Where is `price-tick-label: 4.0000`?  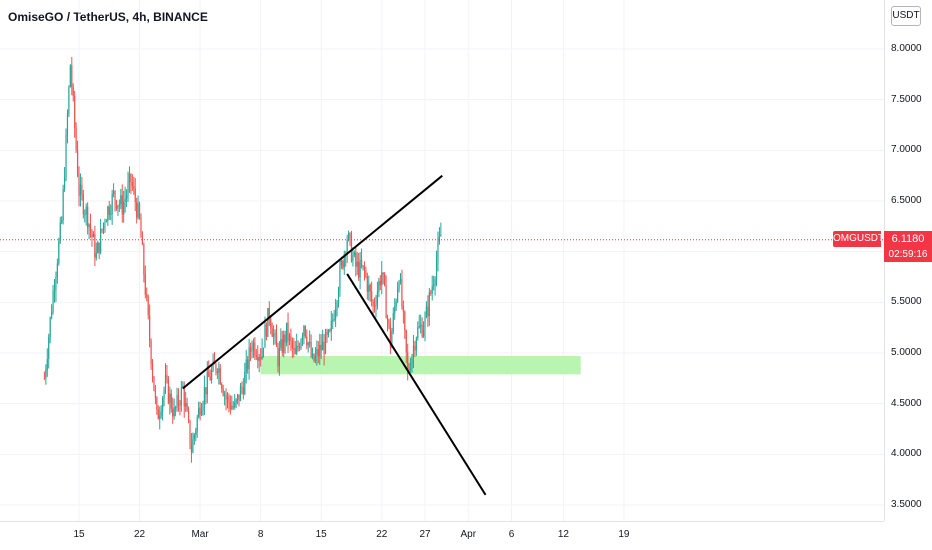 price-tick-label: 4.0000 is located at coordinates (906, 454).